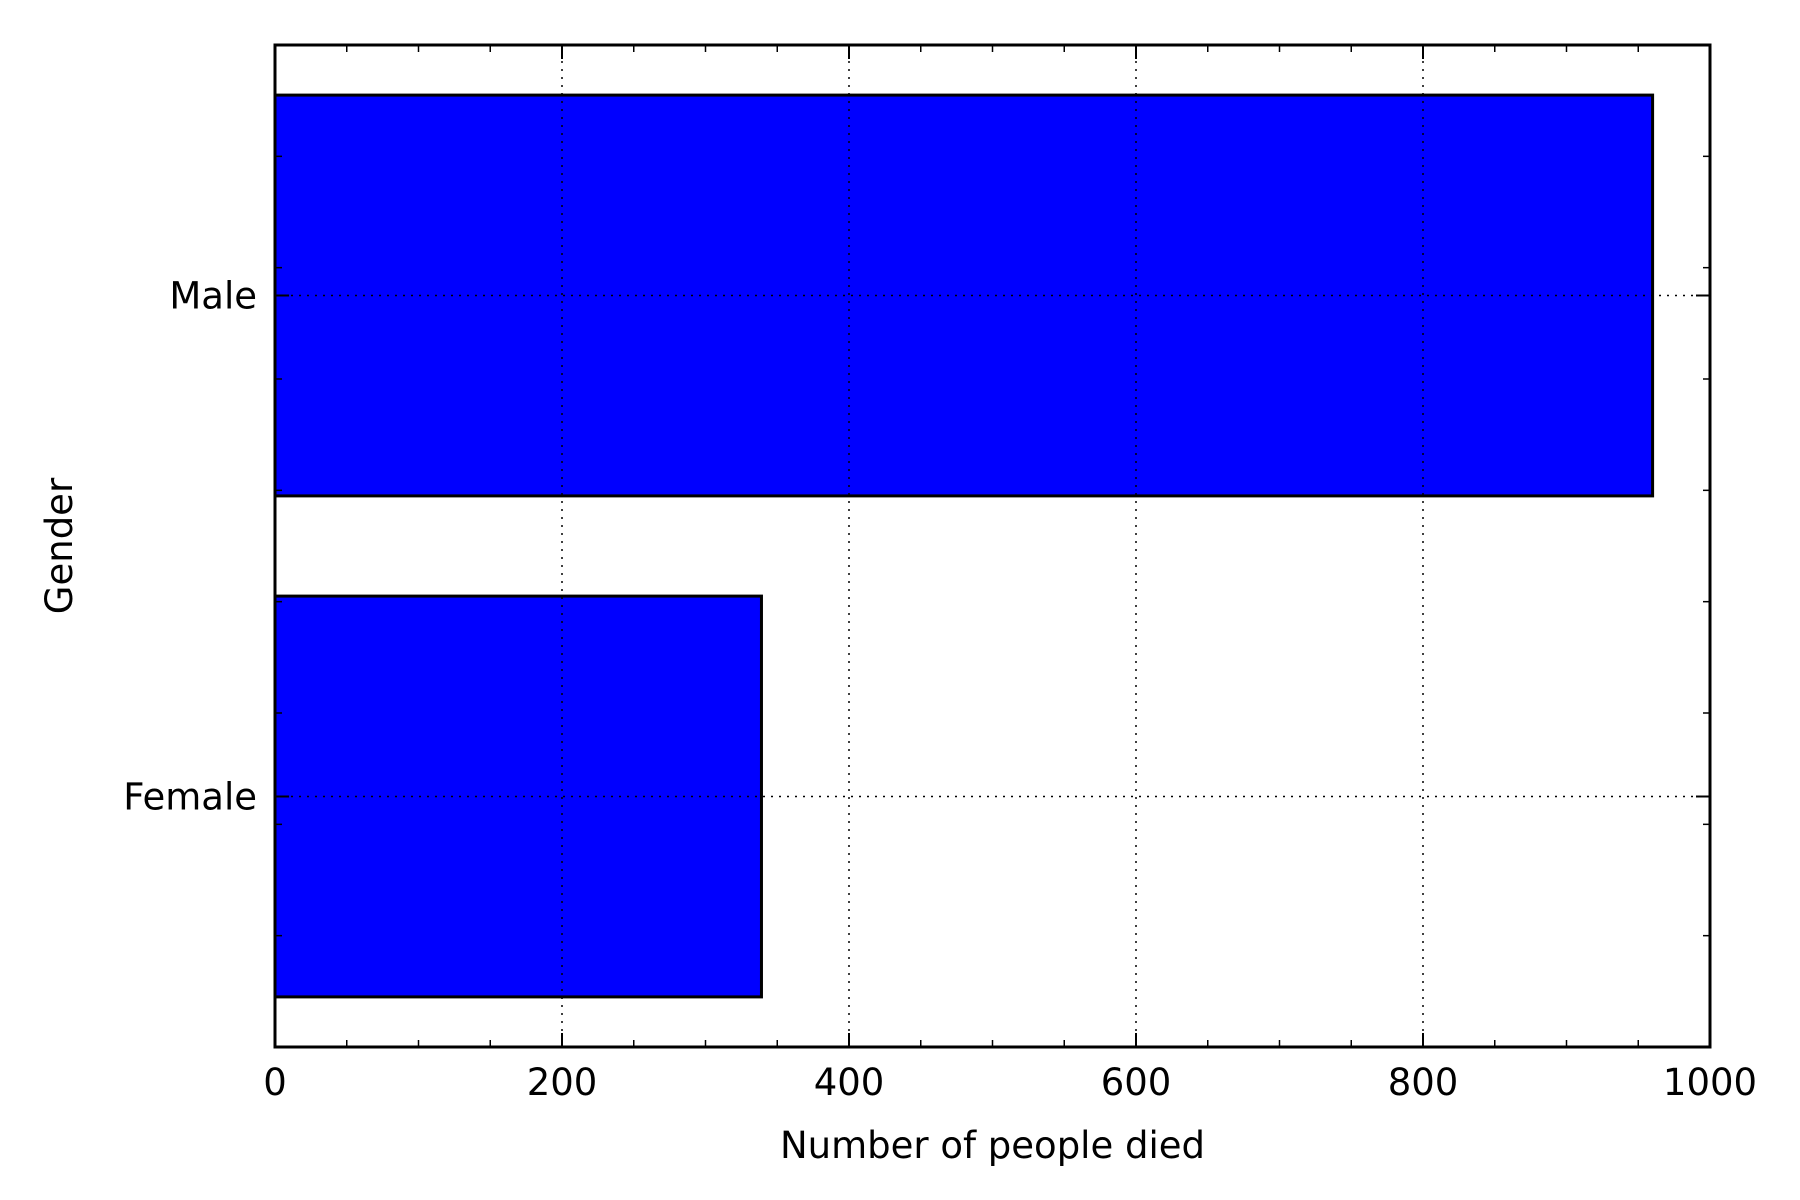 The height and width of the screenshot is (1200, 1800). Describe the element at coordinates (849, 1082) in the screenshot. I see `x-tick-label: 400` at that location.